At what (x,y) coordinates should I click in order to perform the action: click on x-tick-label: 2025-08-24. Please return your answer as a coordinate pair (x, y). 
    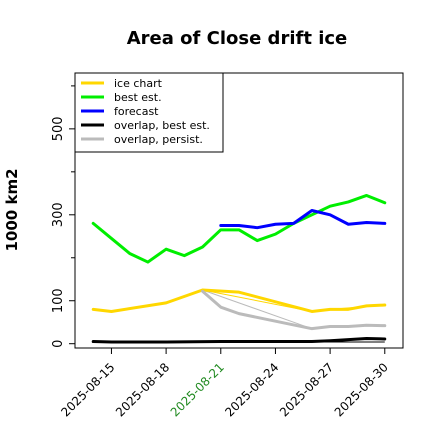
    Looking at the image, I should click on (251, 389).